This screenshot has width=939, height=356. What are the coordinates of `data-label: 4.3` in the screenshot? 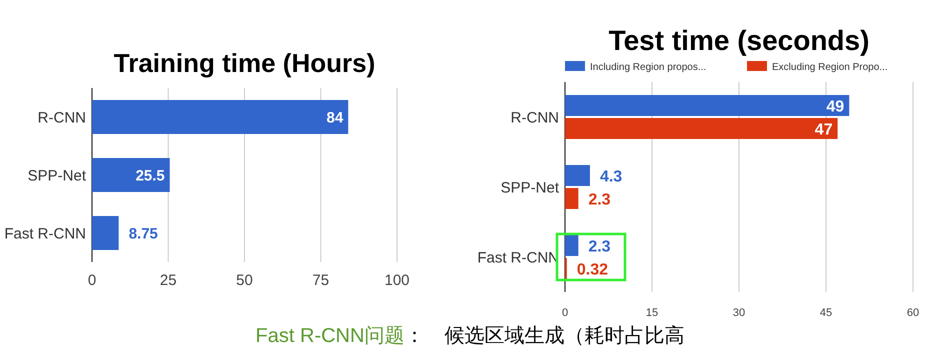 It's located at (611, 177).